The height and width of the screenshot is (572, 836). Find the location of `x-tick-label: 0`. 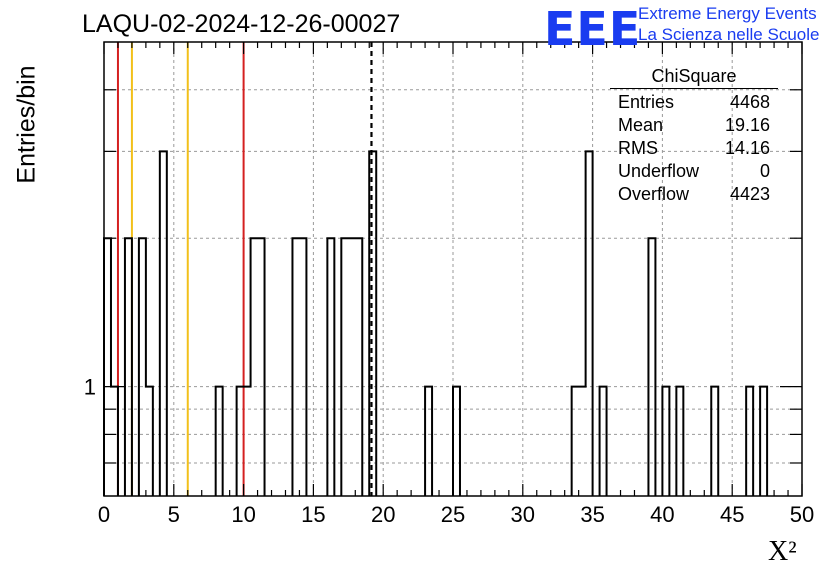

x-tick-label: 0 is located at coordinates (104, 514).